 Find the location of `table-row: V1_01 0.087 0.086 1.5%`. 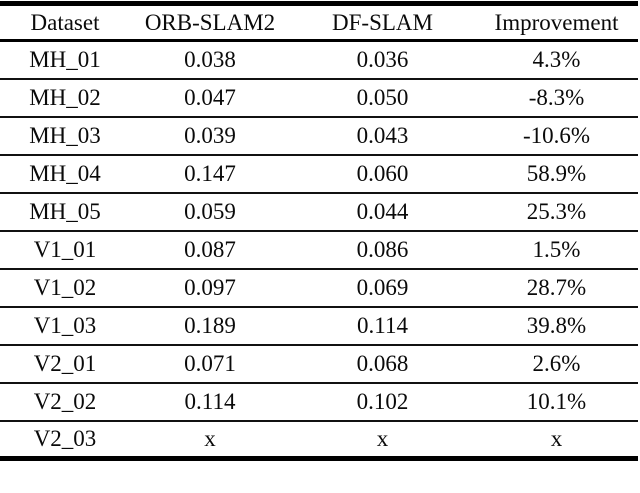

table-row: V1_01 0.087 0.086 1.5% is located at coordinates (319, 250).